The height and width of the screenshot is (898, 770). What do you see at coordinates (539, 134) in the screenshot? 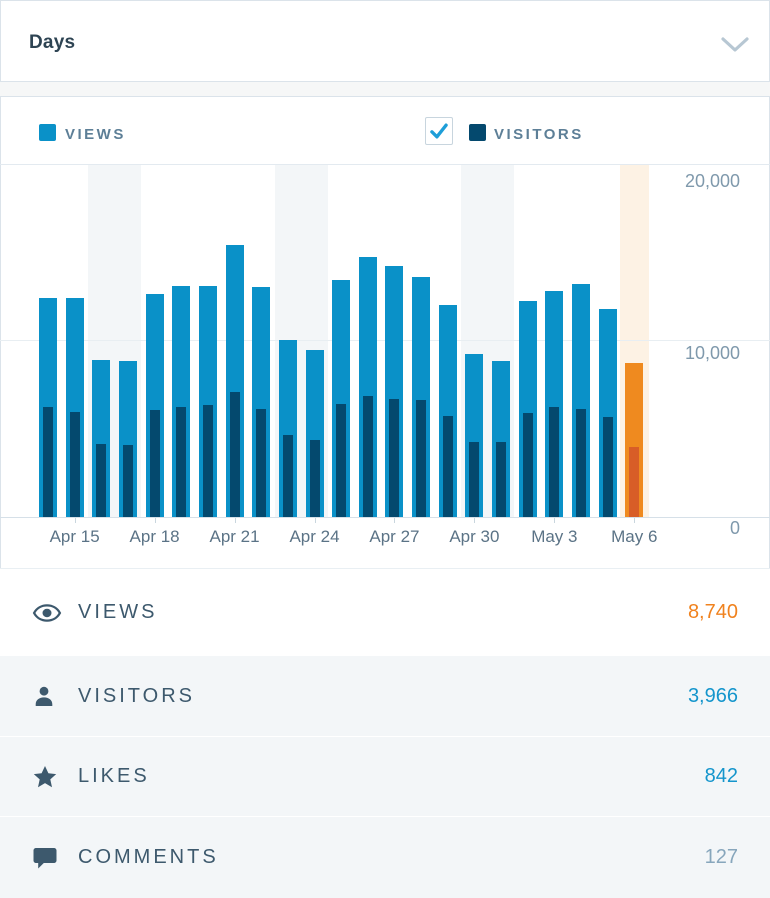
I see `visitors-legend-label: VISITORS` at bounding box center [539, 134].